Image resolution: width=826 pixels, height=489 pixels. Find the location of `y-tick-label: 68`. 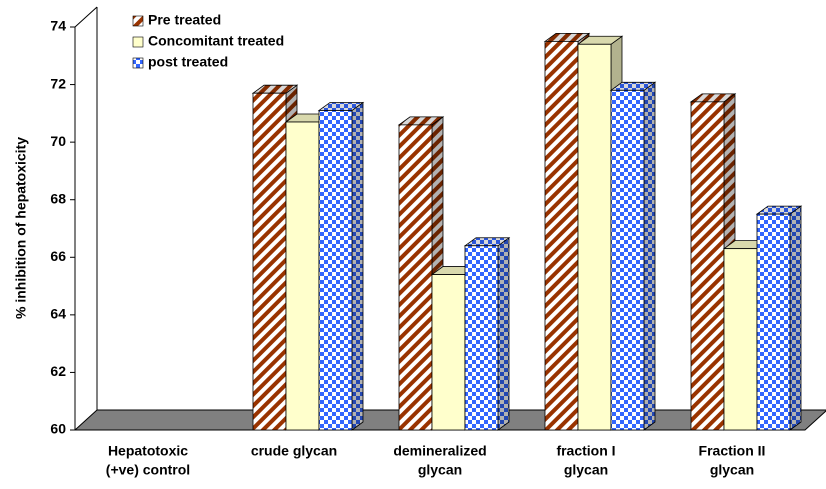

y-tick-label: 68 is located at coordinates (58, 198).